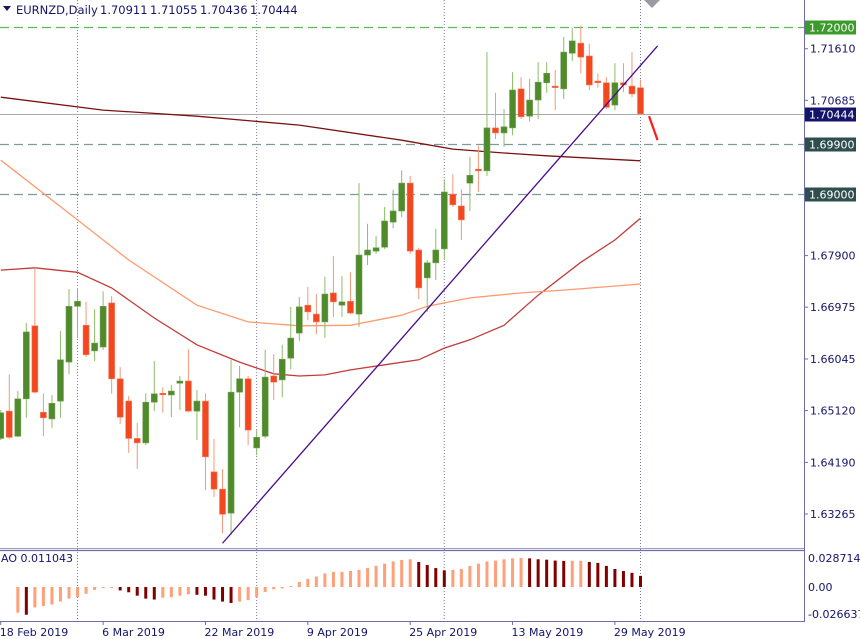 This screenshot has height=639, width=860. I want to click on price-tick-label: 1.66975, so click(833, 307).